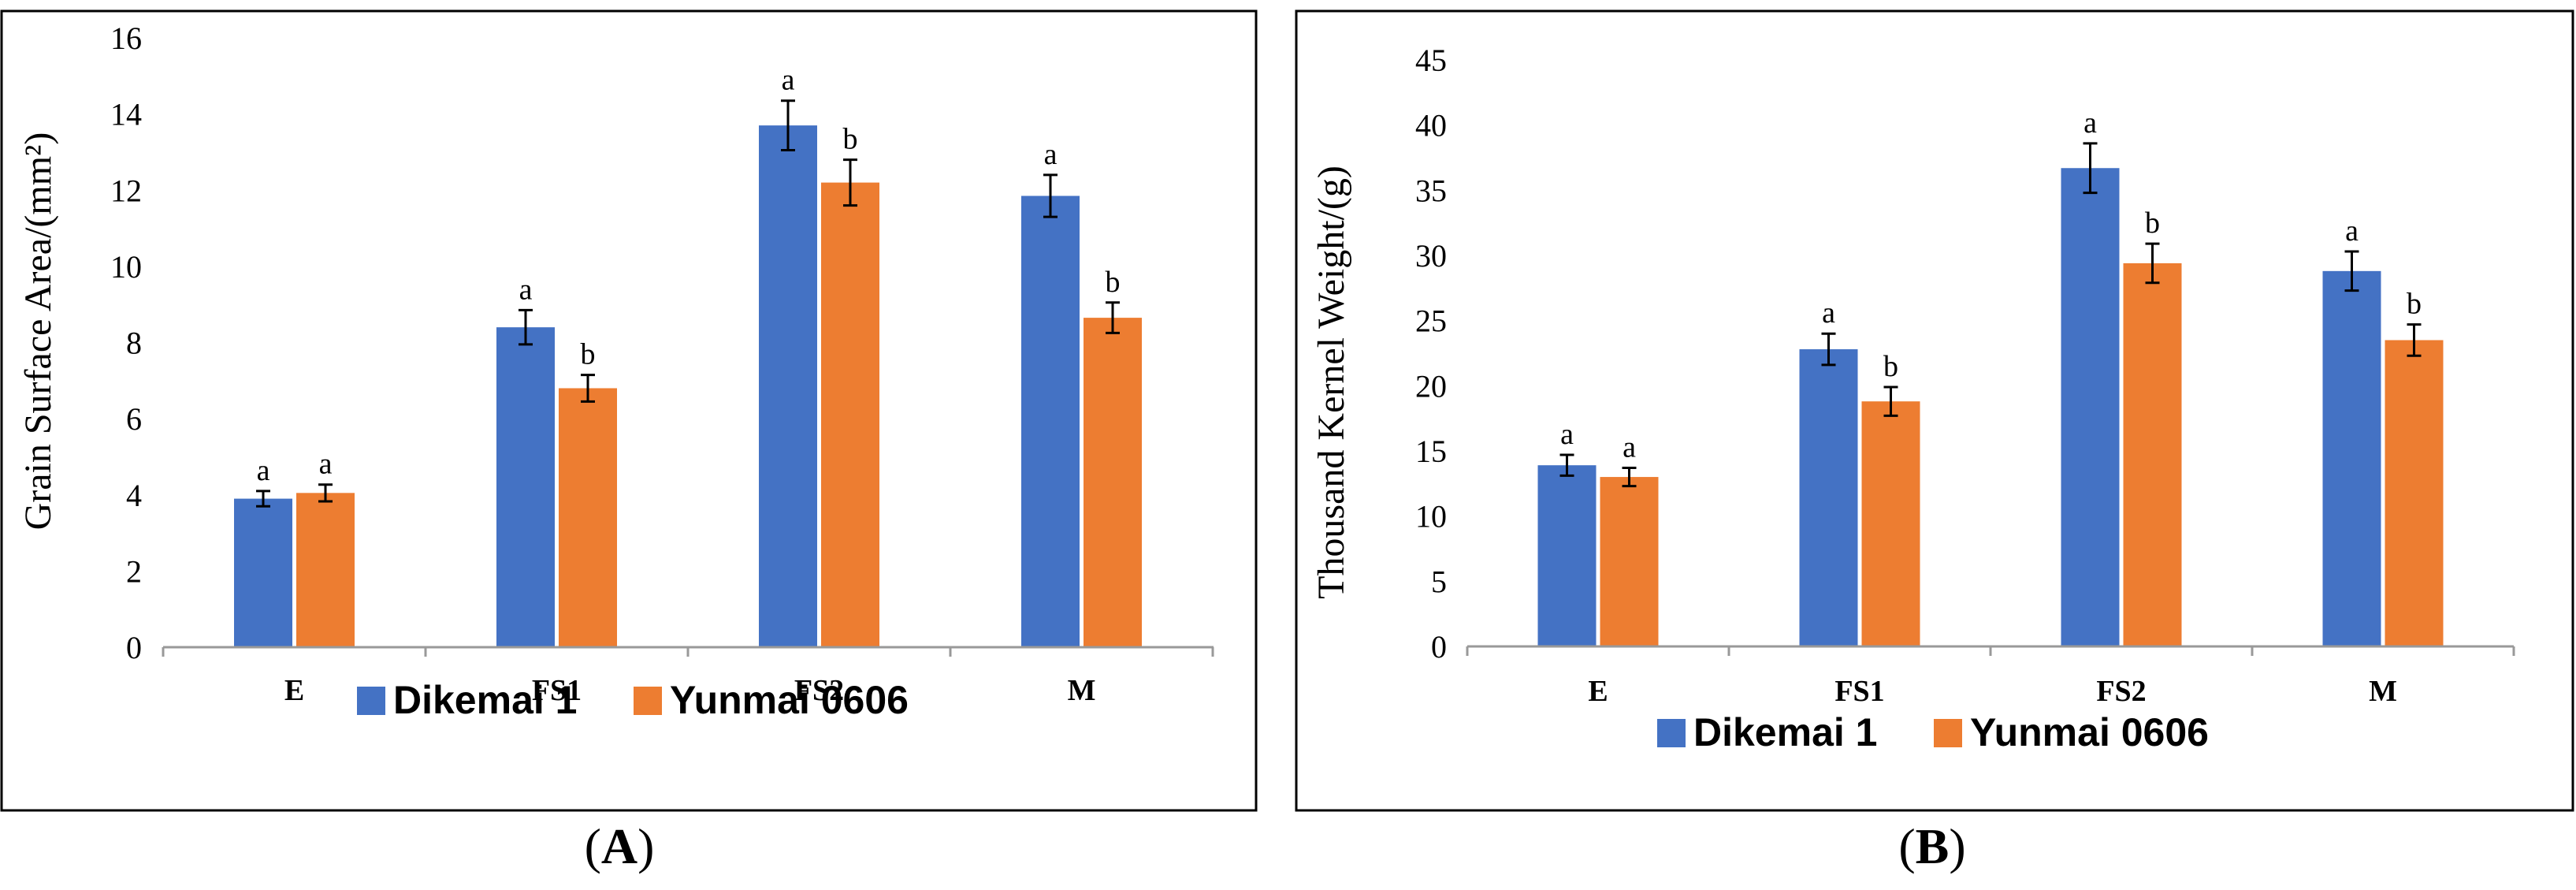  I want to click on y-tick-label: 8, so click(134, 343).